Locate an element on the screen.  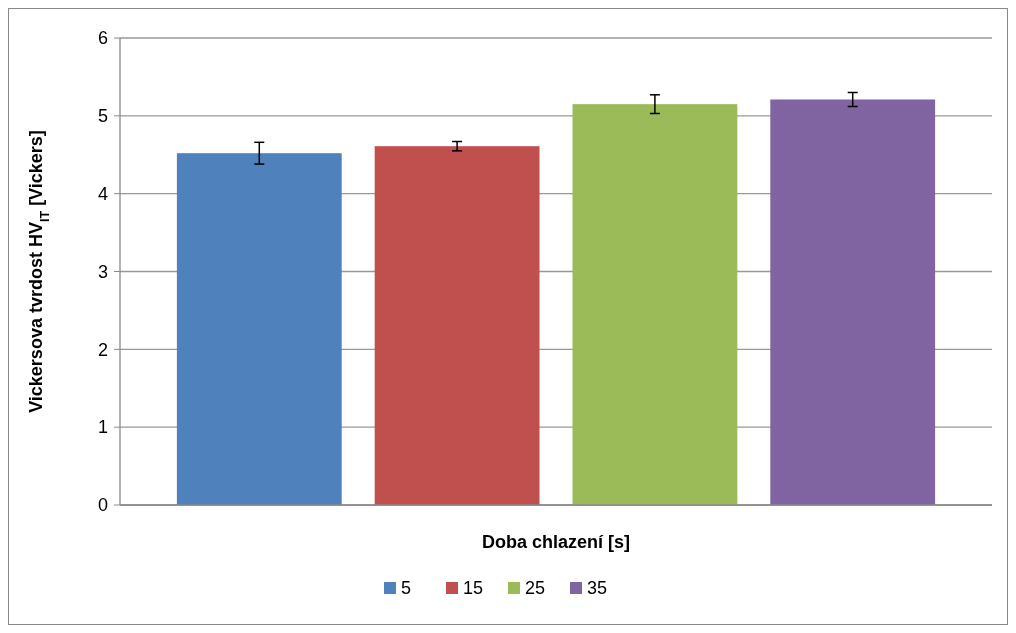
legend-label: 25 is located at coordinates (535, 588).